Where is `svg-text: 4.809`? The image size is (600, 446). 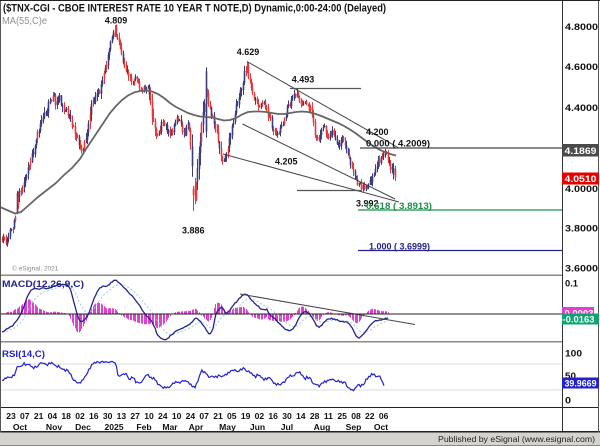
svg-text: 4.809 is located at coordinates (116, 21).